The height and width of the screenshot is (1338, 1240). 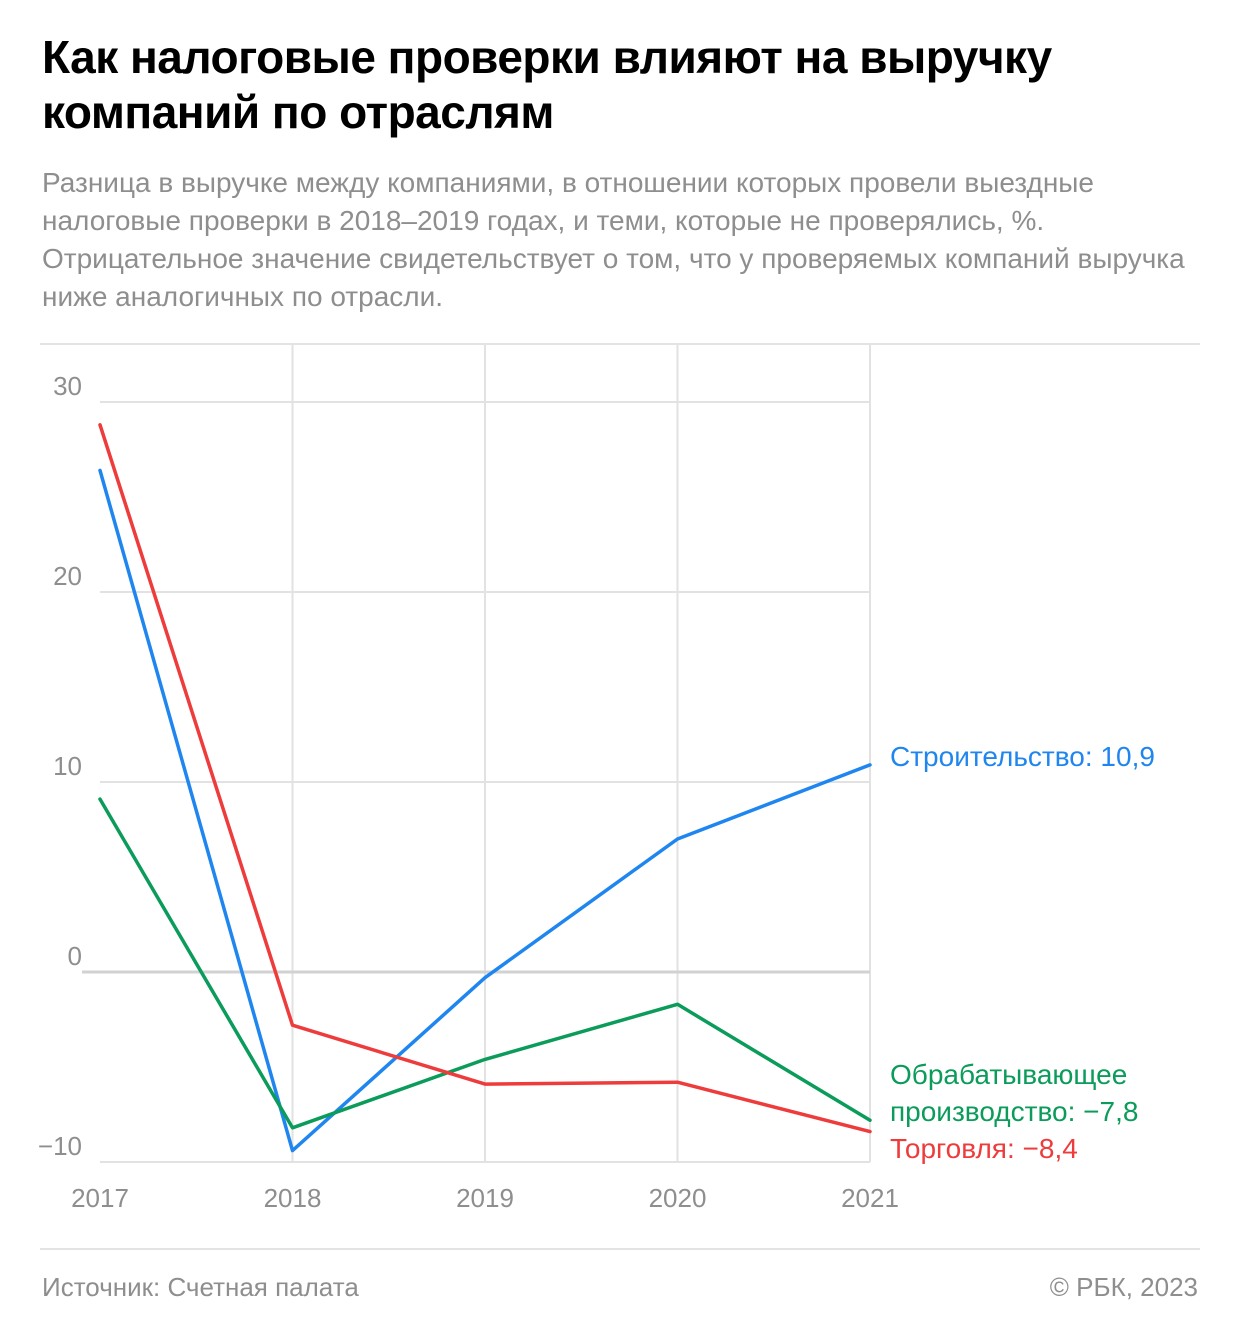 I want to click on x-tick-label: 2019, so click(x=485, y=1198).